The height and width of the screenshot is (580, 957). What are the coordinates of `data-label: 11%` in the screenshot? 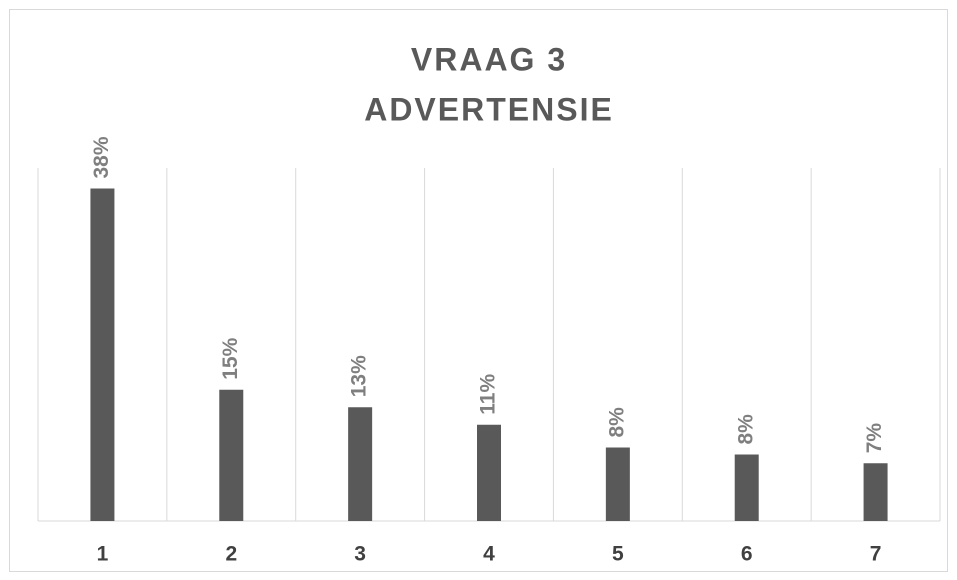 It's located at (488, 394).